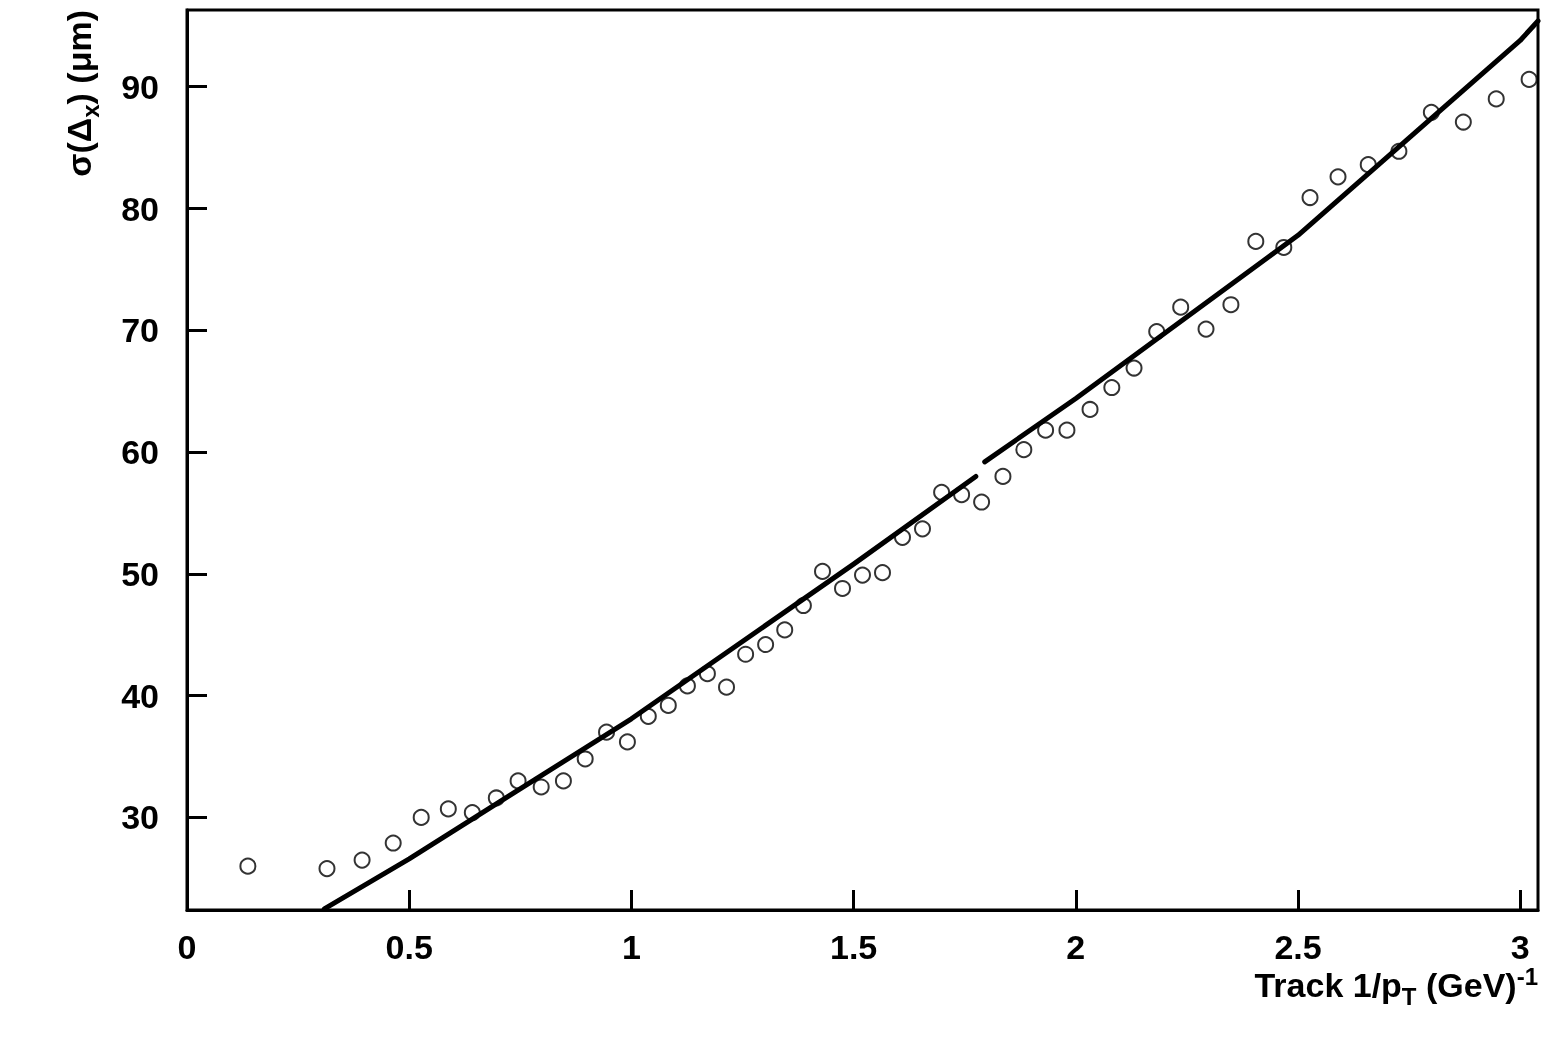 The width and height of the screenshot is (1554, 1045). What do you see at coordinates (409, 947) in the screenshot?
I see `x-tick-label: 0.5` at bounding box center [409, 947].